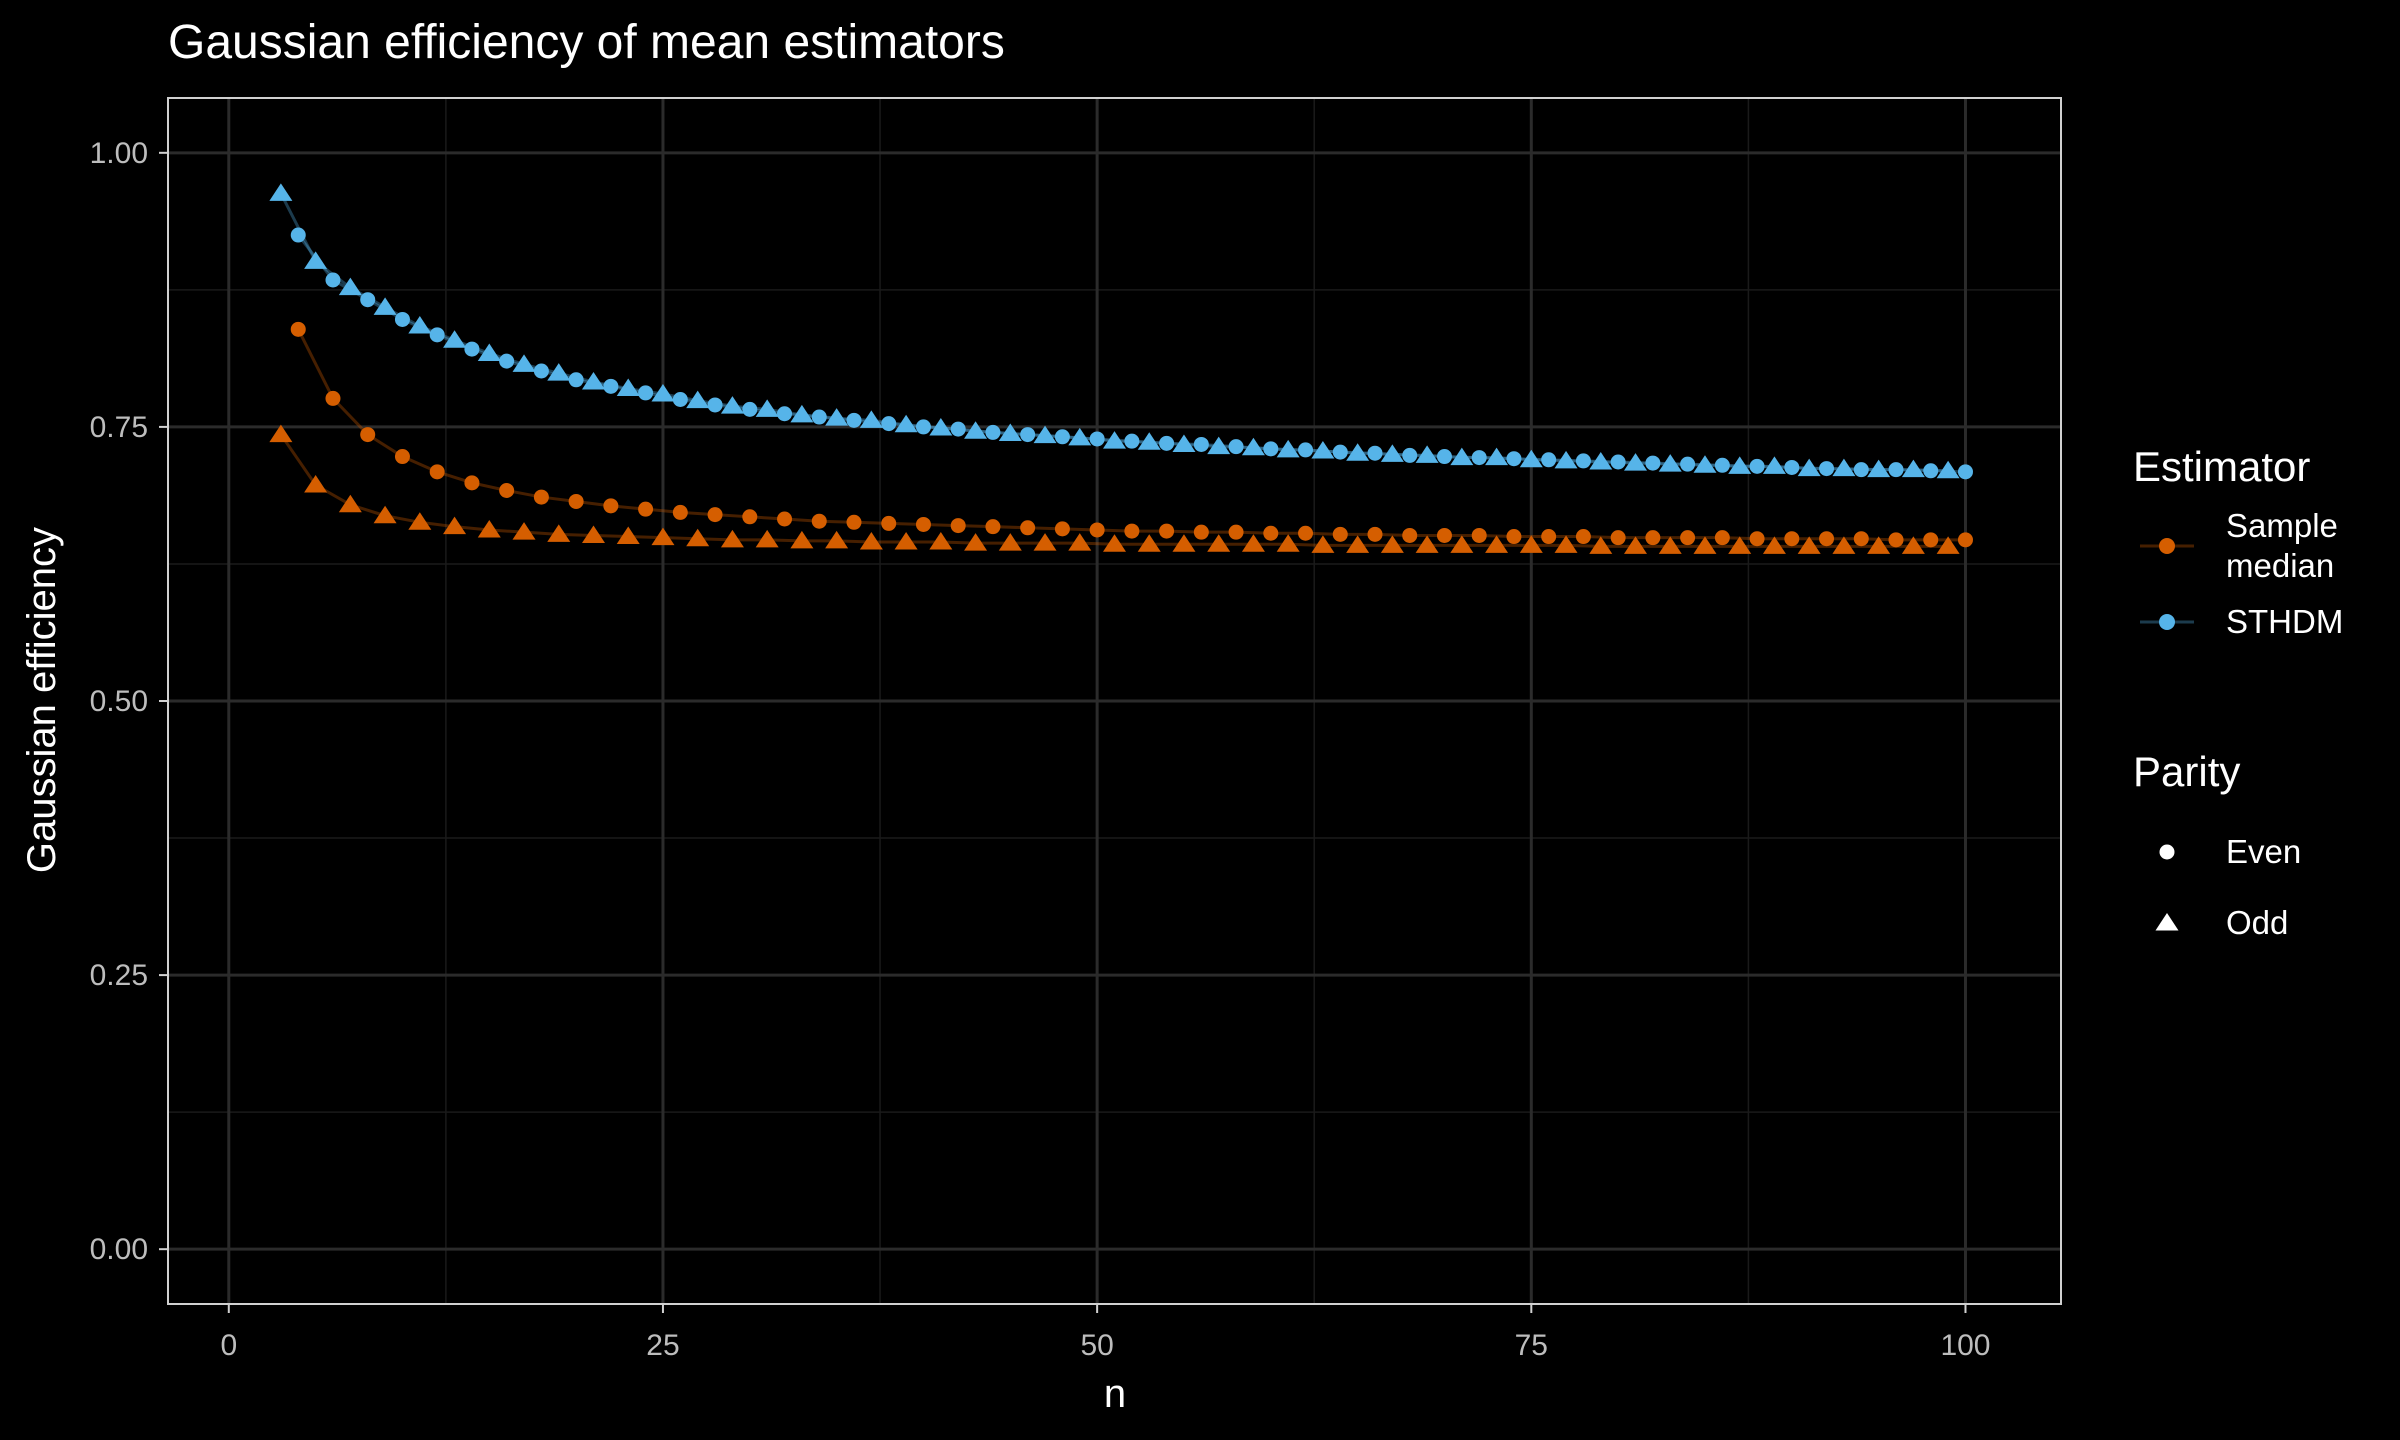 This screenshot has height=1440, width=2400. Describe the element at coordinates (2186, 771) in the screenshot. I see `legend-title-parity: Parity` at that location.